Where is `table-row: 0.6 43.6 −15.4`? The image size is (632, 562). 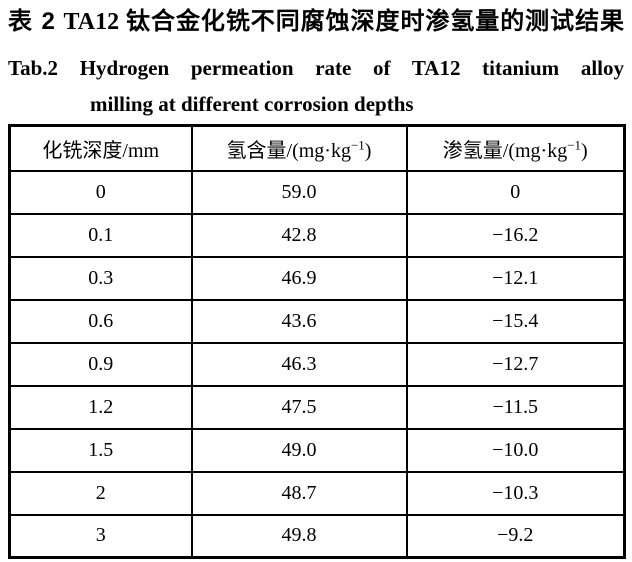 table-row: 0.6 43.6 −15.4 is located at coordinates (317, 321).